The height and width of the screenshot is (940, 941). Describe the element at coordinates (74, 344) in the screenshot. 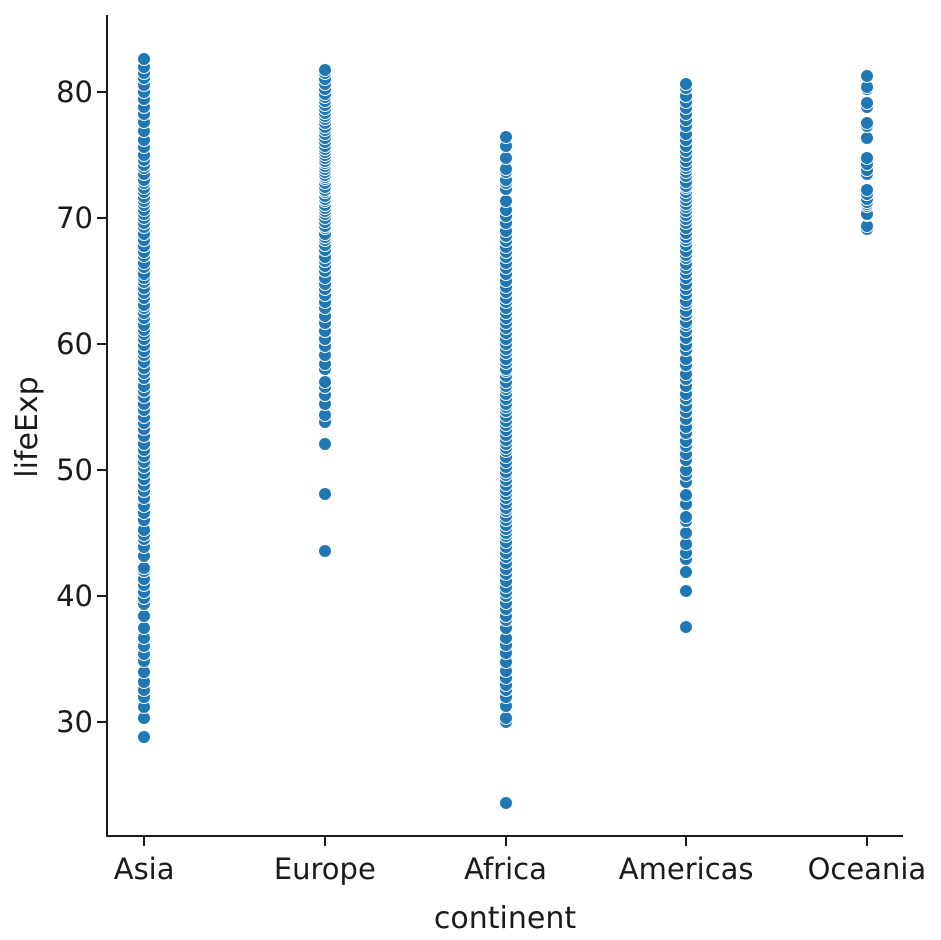

I see `y-tick-label: 60` at that location.